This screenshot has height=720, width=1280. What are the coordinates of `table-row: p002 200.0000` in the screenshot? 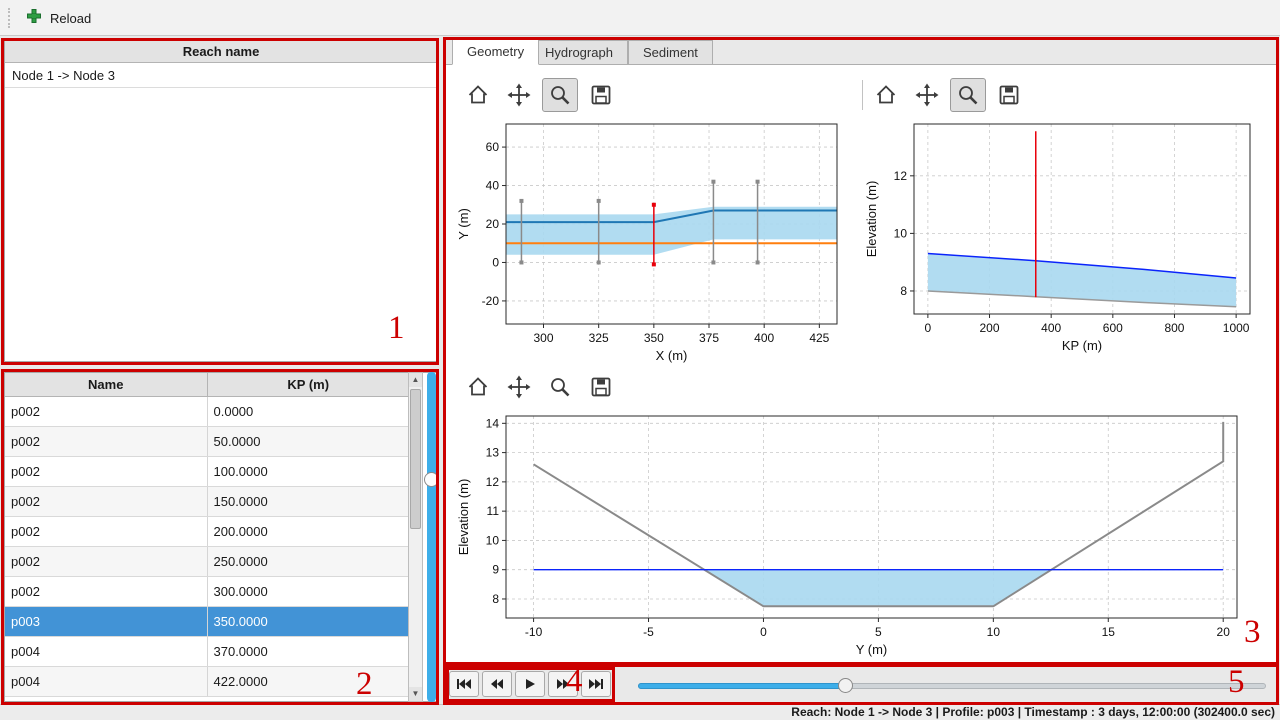 It's located at (207, 531).